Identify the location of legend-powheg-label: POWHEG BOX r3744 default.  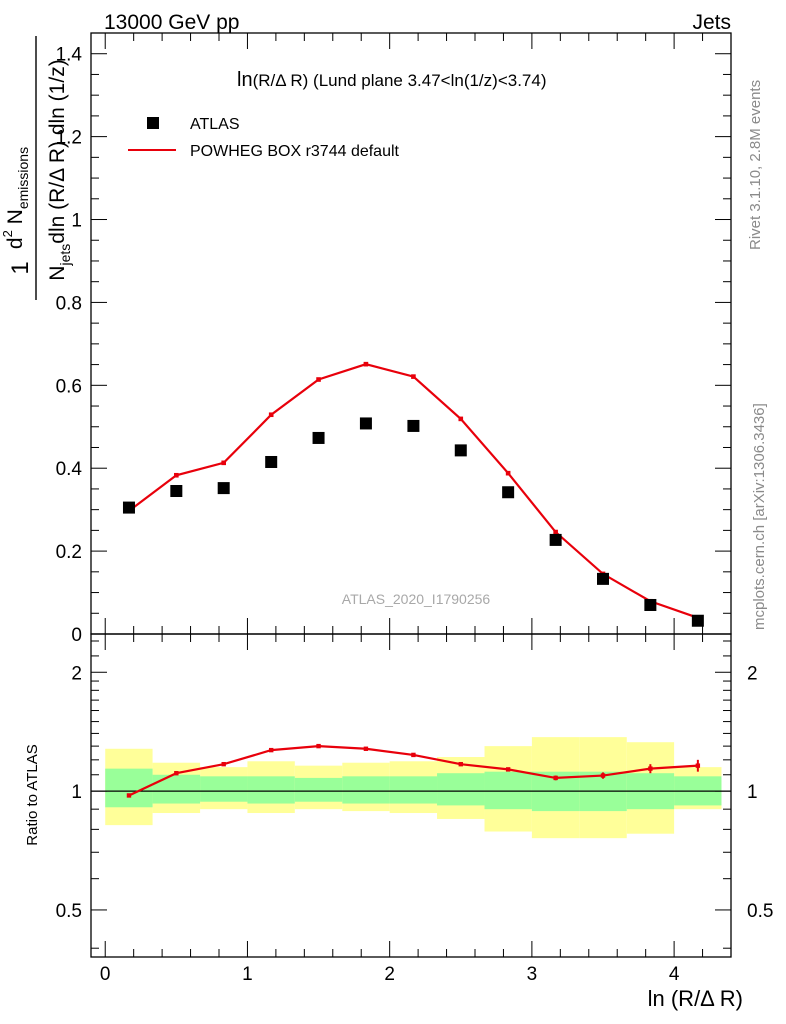
(295, 151).